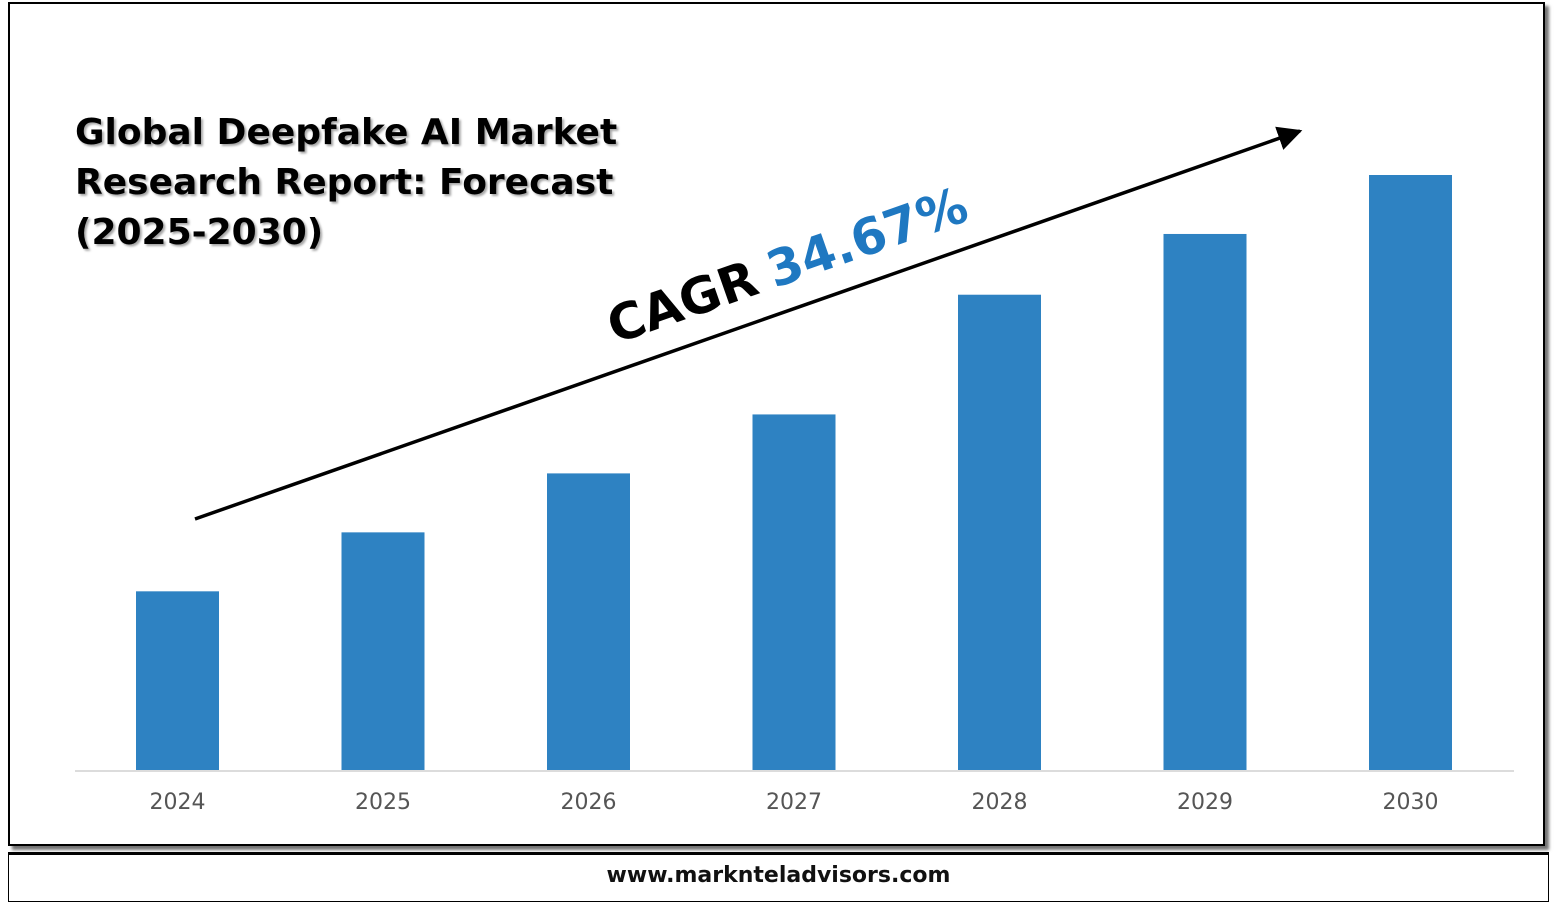 Image resolution: width=1557 pixels, height=906 pixels. I want to click on x-tick-label-2025: 2025, so click(383, 802).